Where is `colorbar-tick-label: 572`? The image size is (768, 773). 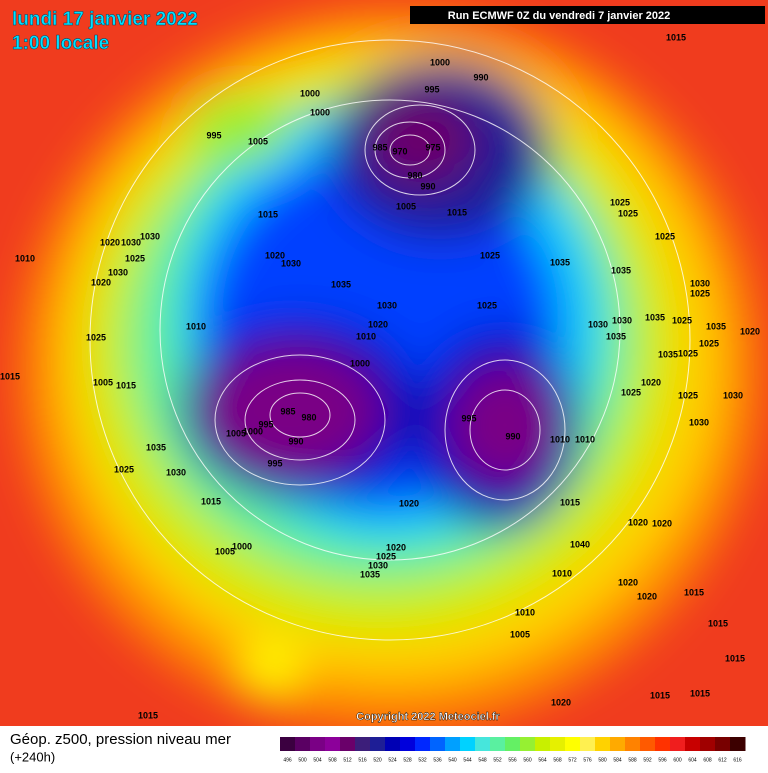 colorbar-tick-label: 572 is located at coordinates (572, 760).